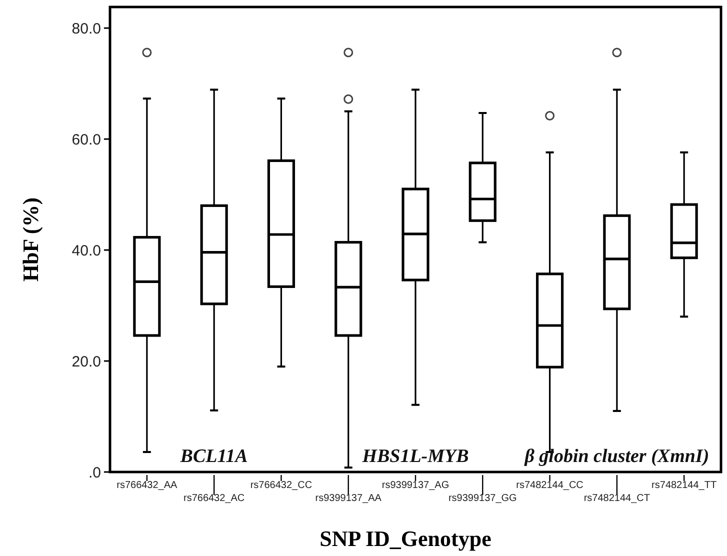  What do you see at coordinates (94, 473) in the screenshot?
I see `y-tick-label: .0` at bounding box center [94, 473].